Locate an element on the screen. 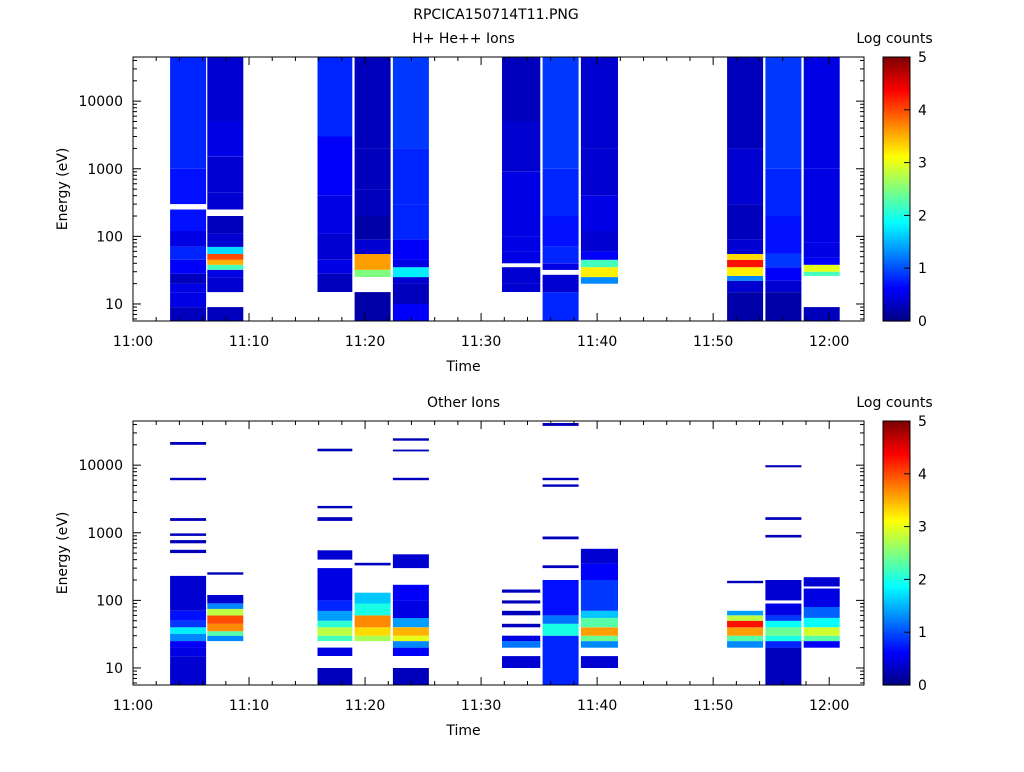 The image size is (1024, 772). colorbar: 0 1 2 3 4 5 Log counts is located at coordinates (894, 544).